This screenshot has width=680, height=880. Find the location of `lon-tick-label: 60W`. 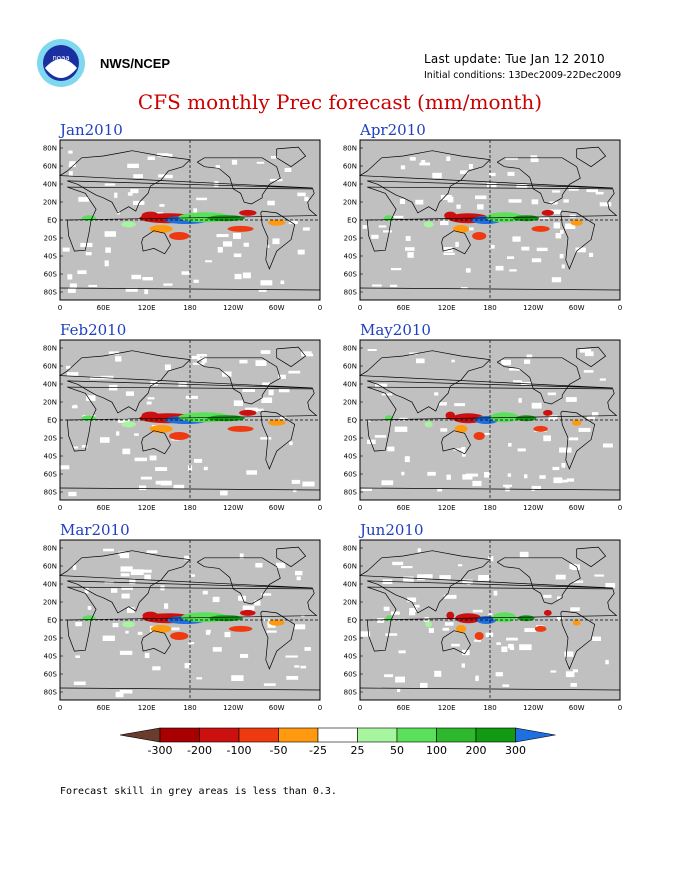

lon-tick-label: 60W is located at coordinates (577, 508).